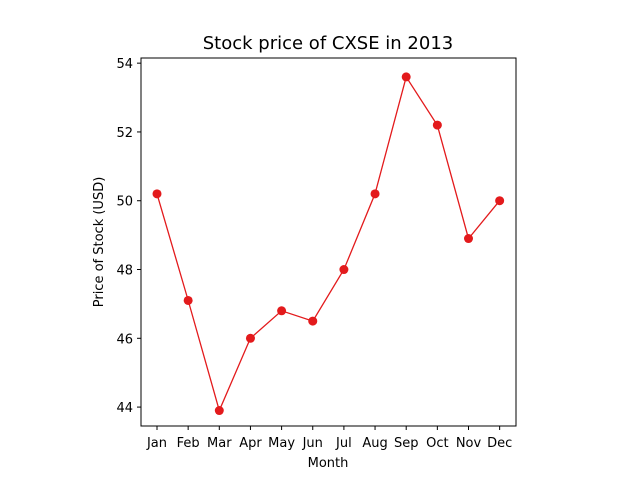  Describe the element at coordinates (374, 443) in the screenshot. I see `x-tick-label: Aug` at that location.